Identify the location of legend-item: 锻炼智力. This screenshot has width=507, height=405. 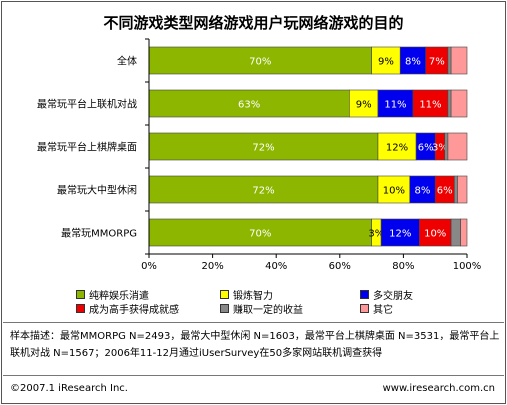
(246, 294).